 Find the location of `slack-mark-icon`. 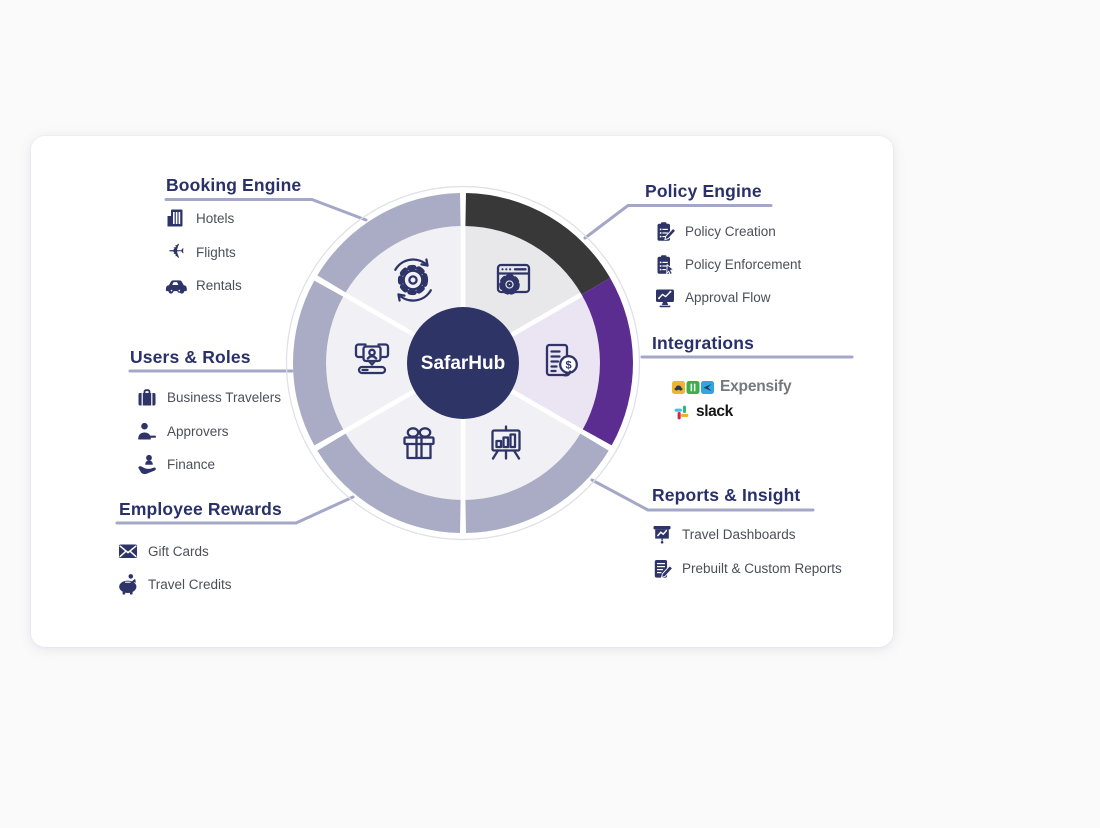

slack-mark-icon is located at coordinates (681, 412).